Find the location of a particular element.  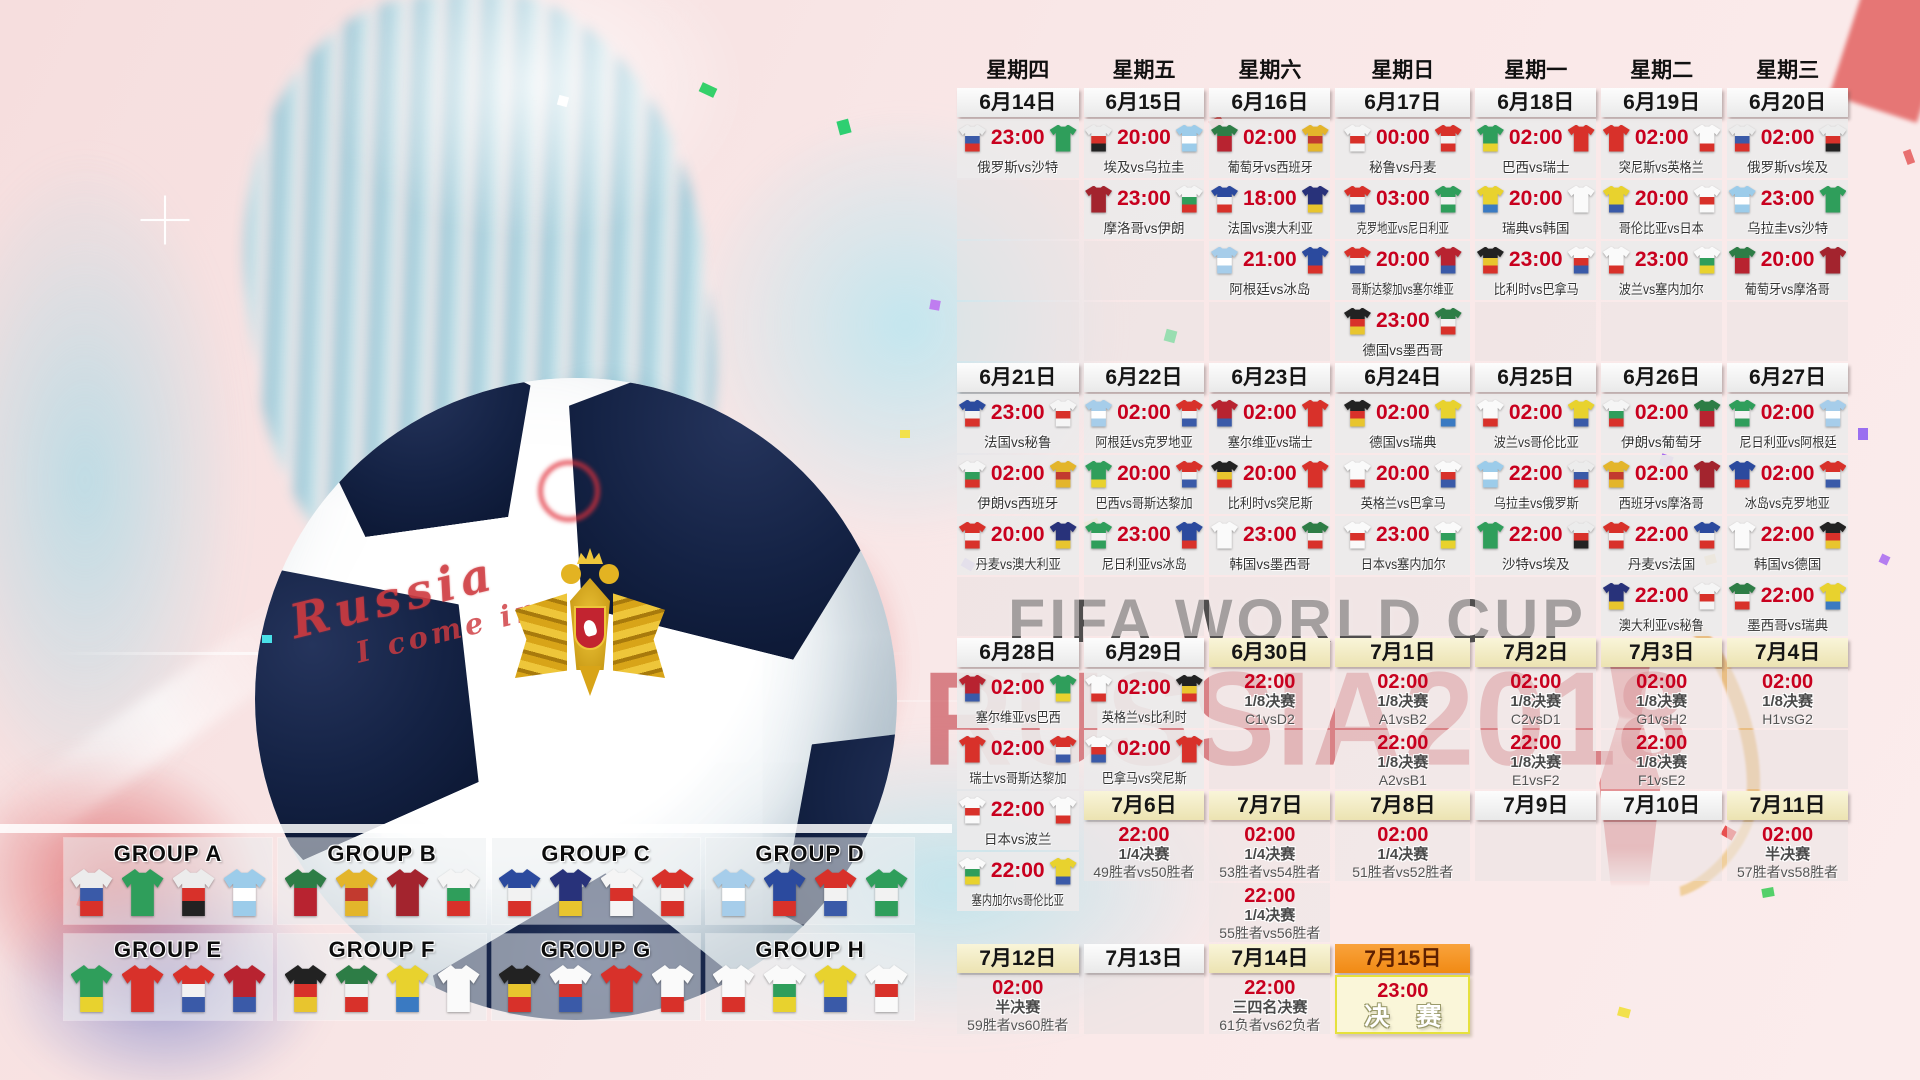

match-time: 20:00 is located at coordinates (1402, 473).